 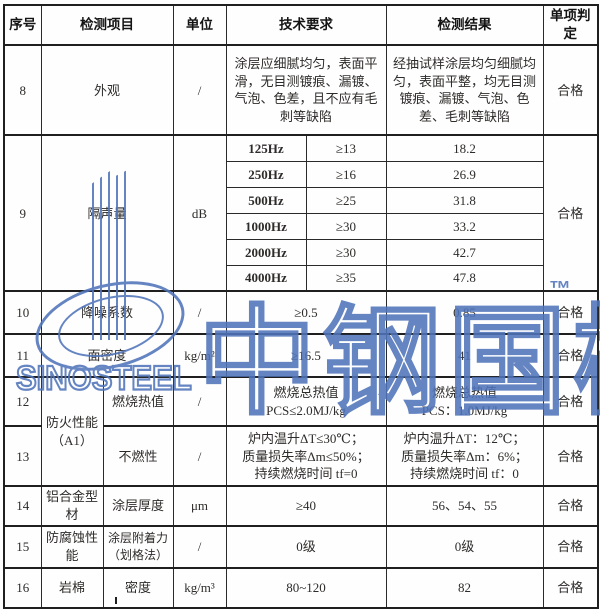 What do you see at coordinates (22, 546) in the screenshot?
I see `row15-no: 15` at bounding box center [22, 546].